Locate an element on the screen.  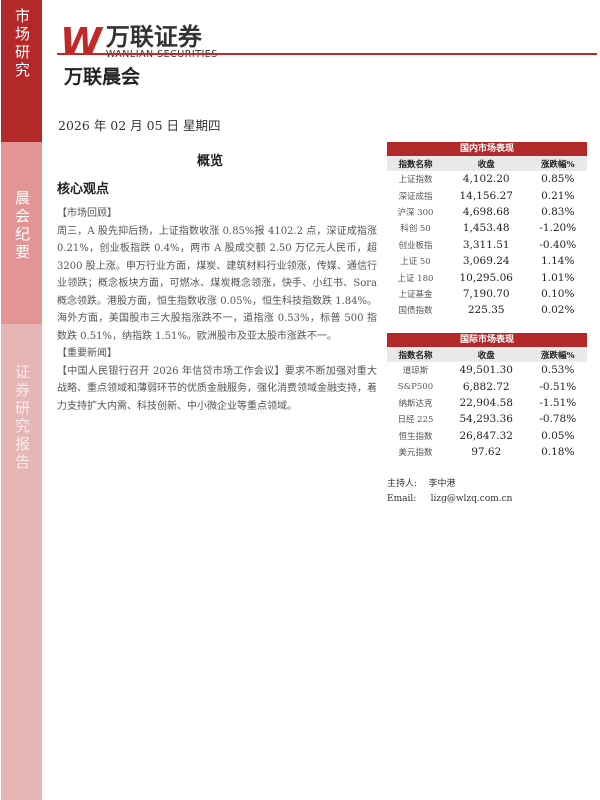
index-name: 纳斯达克 is located at coordinates (415, 403).